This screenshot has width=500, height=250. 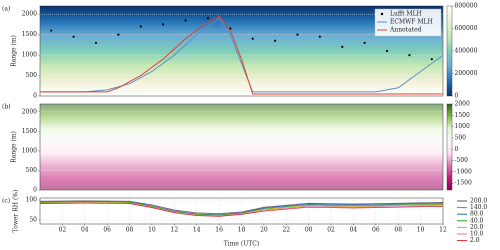 I want to click on colorbar-tick-label: 1000, so click(x=462, y=126).